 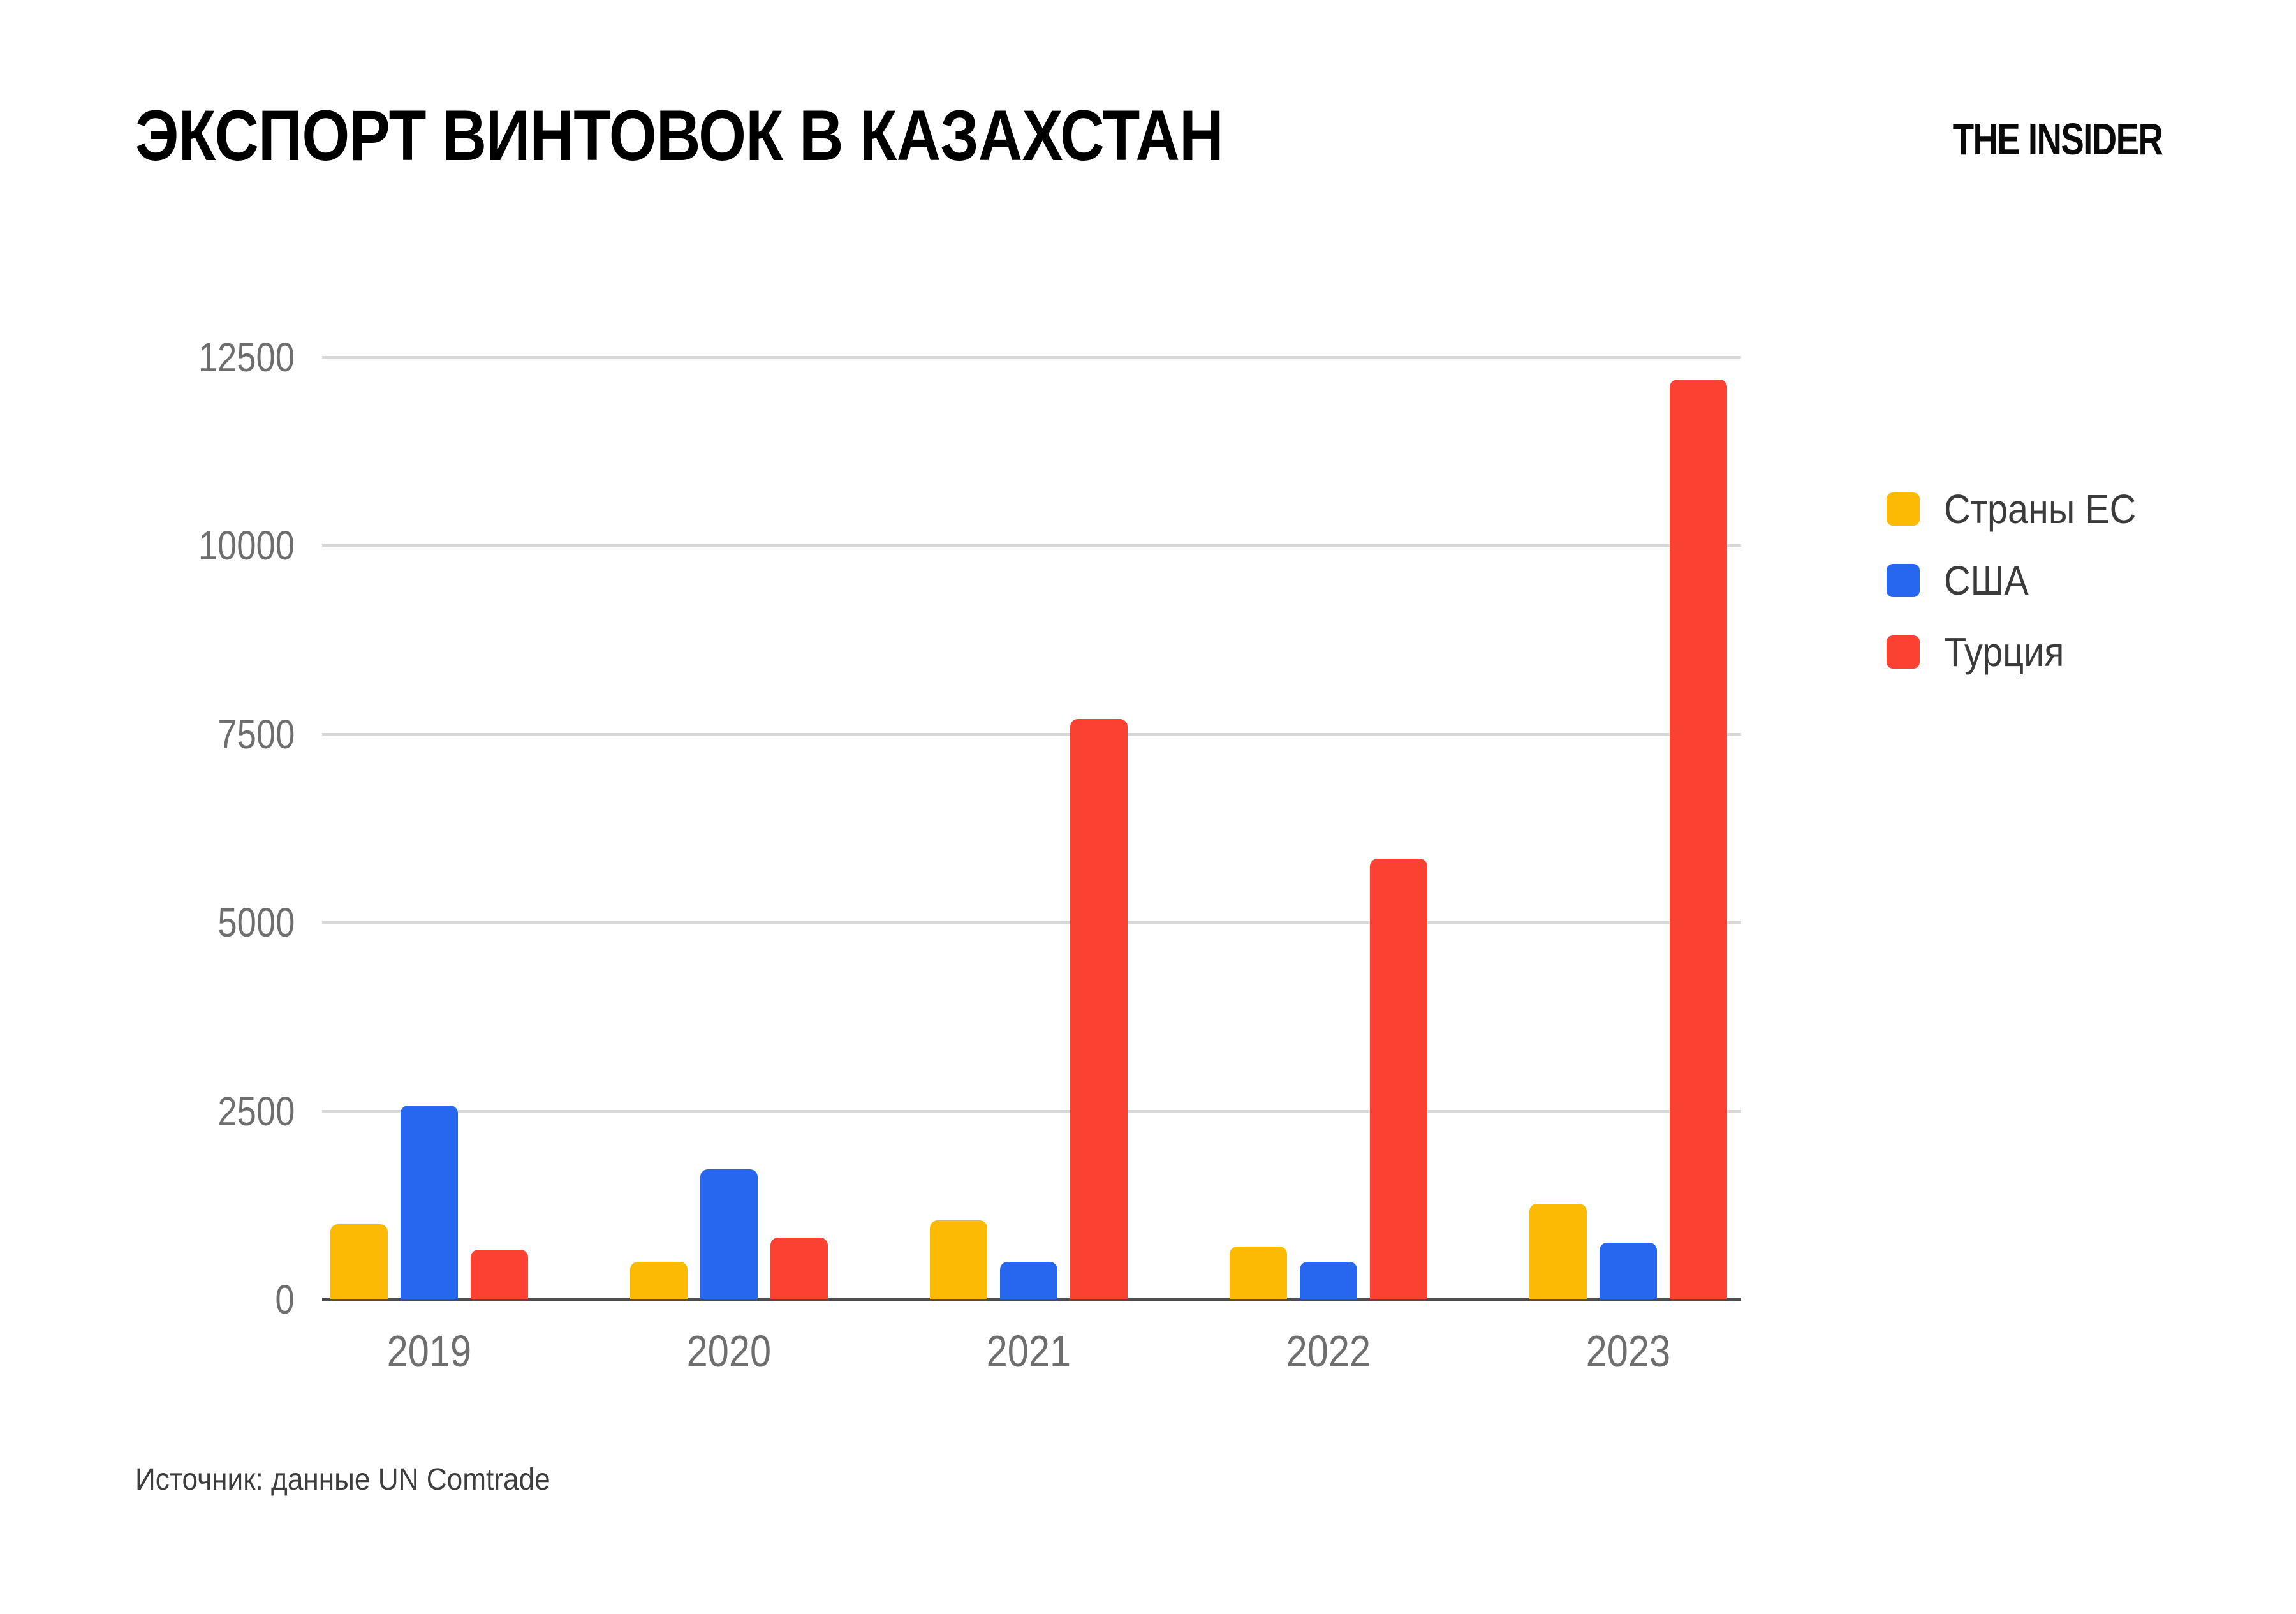 What do you see at coordinates (342, 1480) in the screenshot?
I see `source-note-text: Источник: данные UN Comtrade` at bounding box center [342, 1480].